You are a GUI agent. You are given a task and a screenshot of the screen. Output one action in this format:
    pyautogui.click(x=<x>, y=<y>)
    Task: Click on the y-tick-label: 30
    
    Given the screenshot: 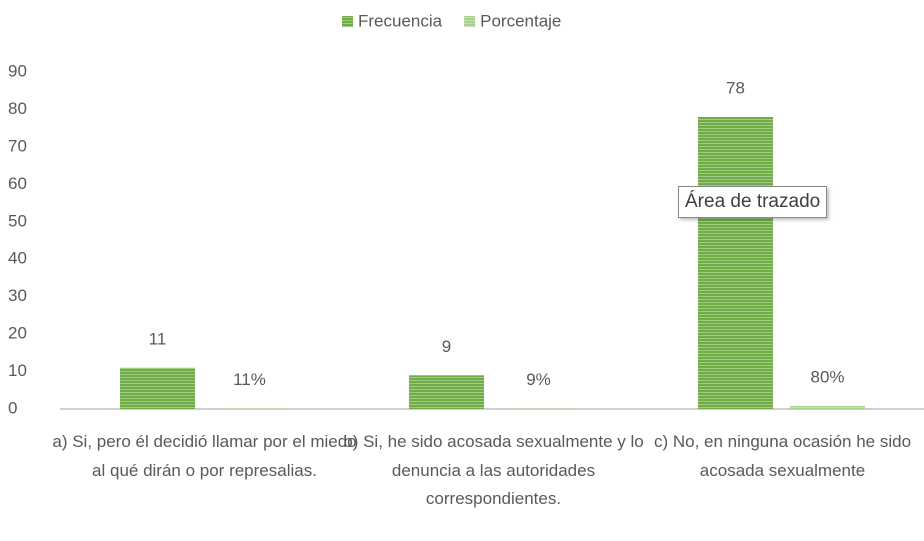 What is the action you would take?
    pyautogui.click(x=17, y=295)
    